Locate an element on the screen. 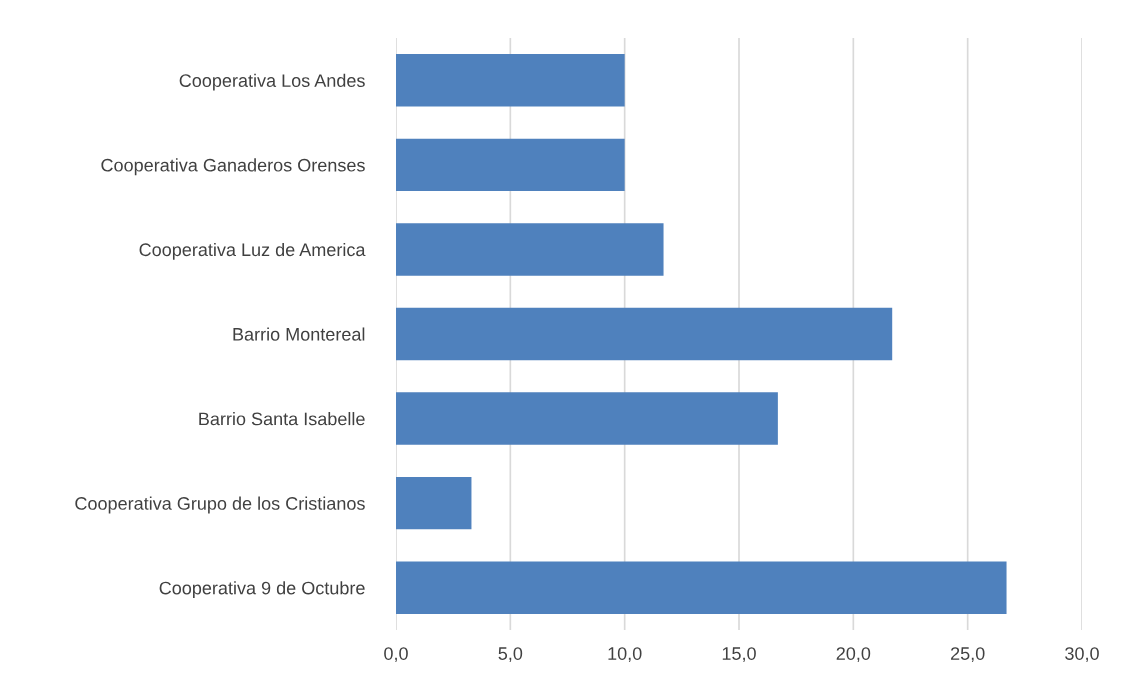 This screenshot has height=684, width=1121. y-tick-label: Cooperativa Los Andes is located at coordinates (272, 82).